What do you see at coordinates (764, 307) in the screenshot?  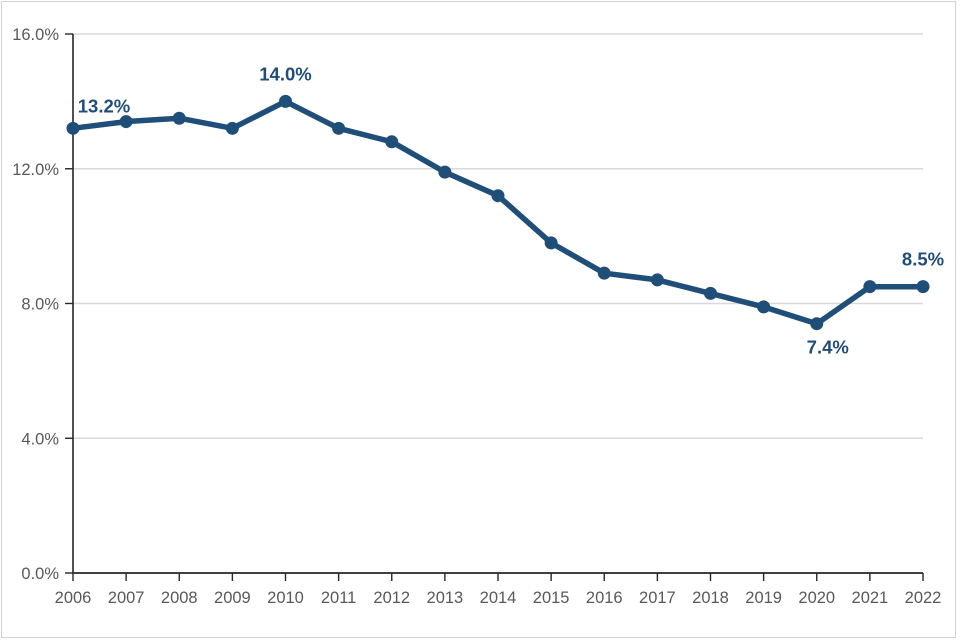 I see `data-point-2019` at bounding box center [764, 307].